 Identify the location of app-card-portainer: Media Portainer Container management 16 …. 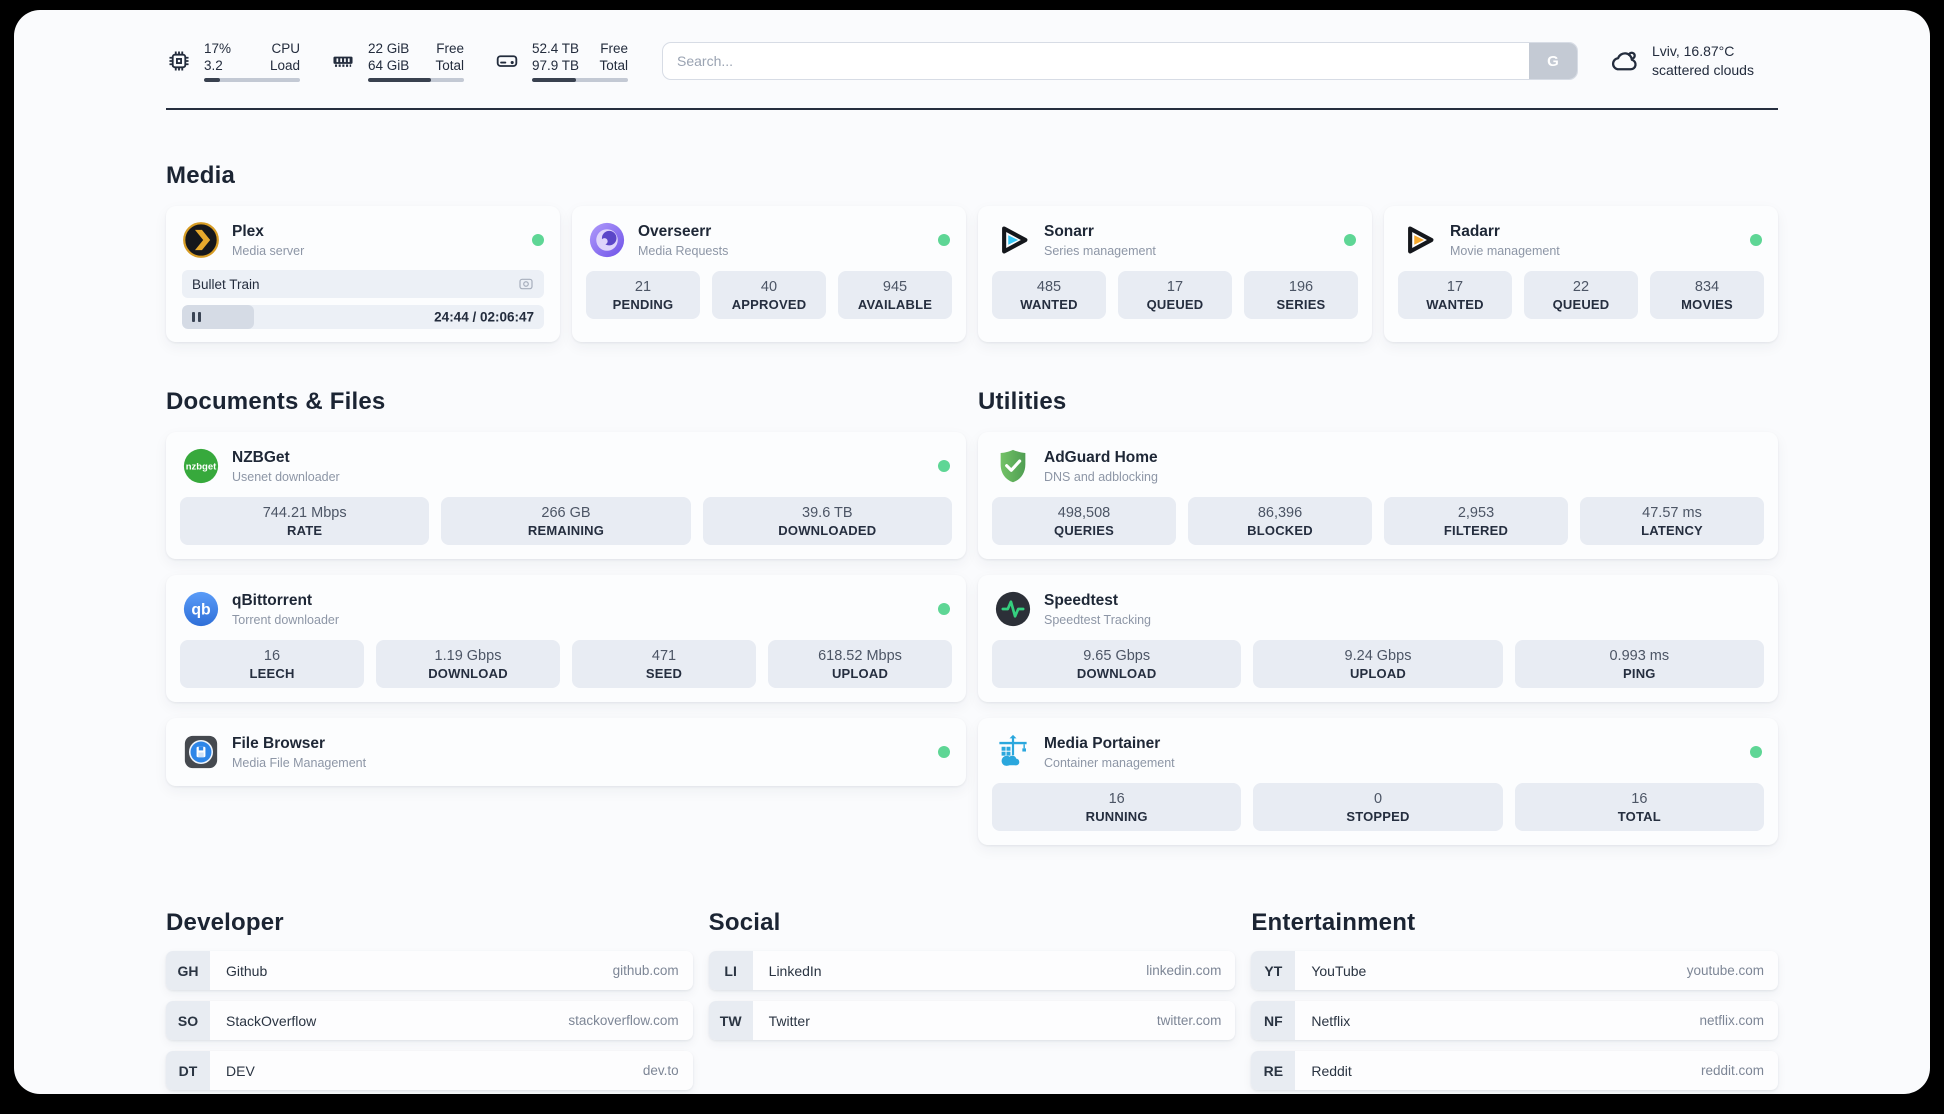
(1378, 781).